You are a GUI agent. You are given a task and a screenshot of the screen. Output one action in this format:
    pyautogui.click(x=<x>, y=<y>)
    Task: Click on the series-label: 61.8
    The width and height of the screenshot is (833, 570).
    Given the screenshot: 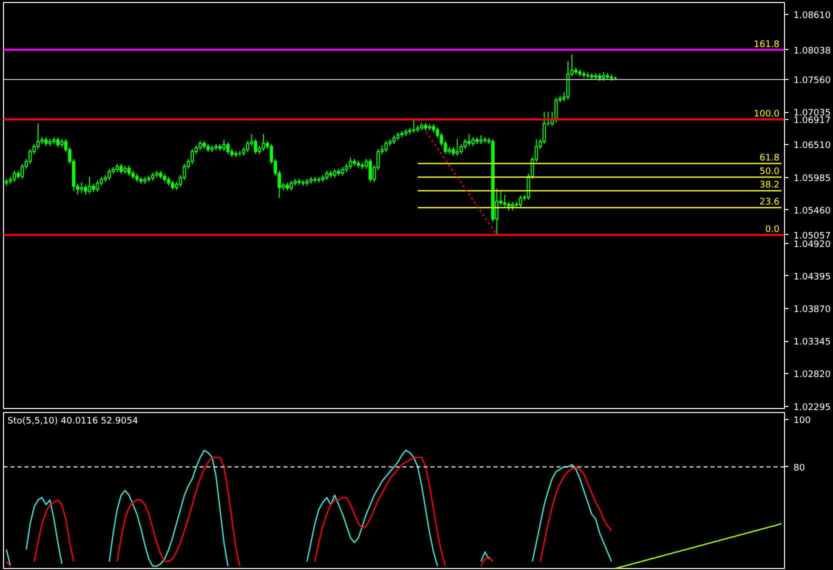 What is the action you would take?
    pyautogui.click(x=769, y=159)
    